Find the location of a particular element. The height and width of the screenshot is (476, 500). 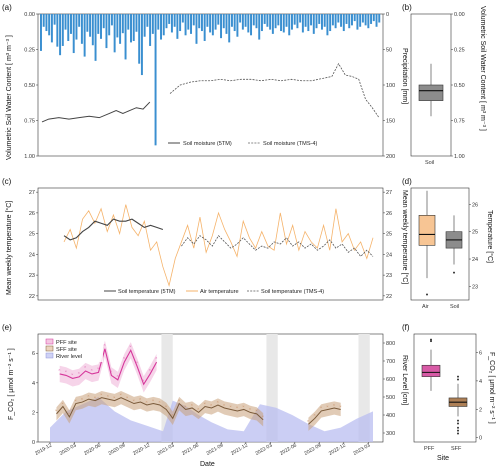

y-tick-label-right: 23 is located at coordinates (389, 276).